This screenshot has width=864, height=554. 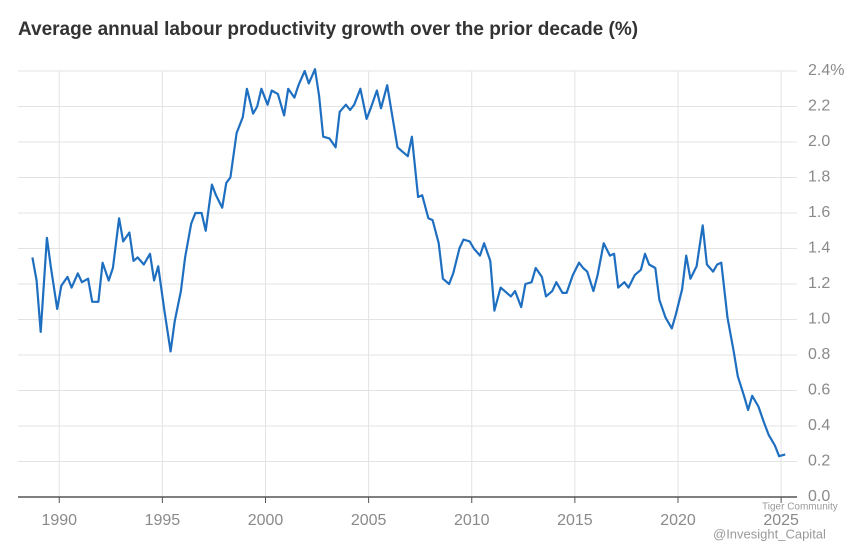 I want to click on x-tick-label: 2015, so click(x=575, y=520).